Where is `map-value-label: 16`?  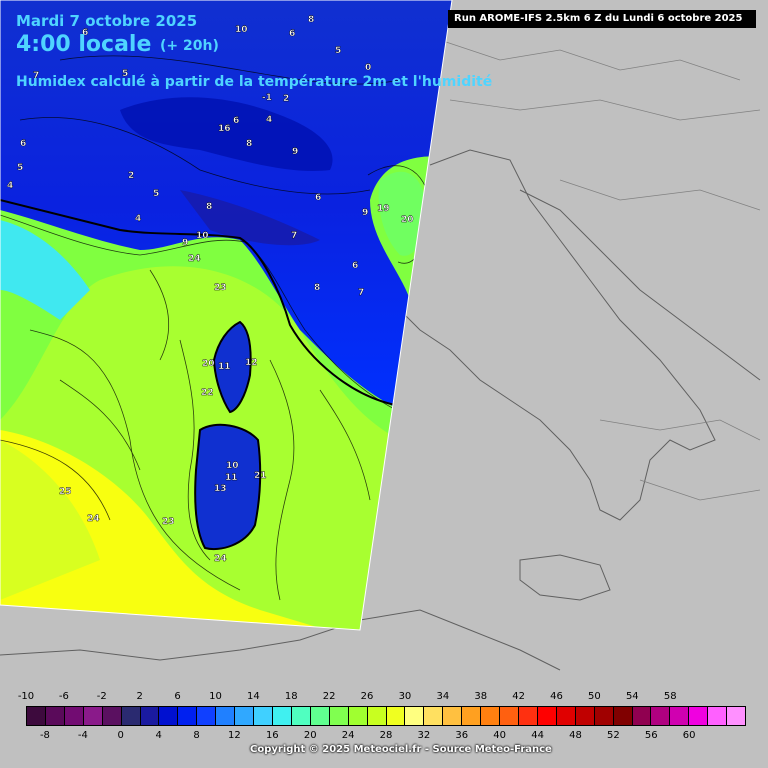 map-value-label: 16 is located at coordinates (224, 129).